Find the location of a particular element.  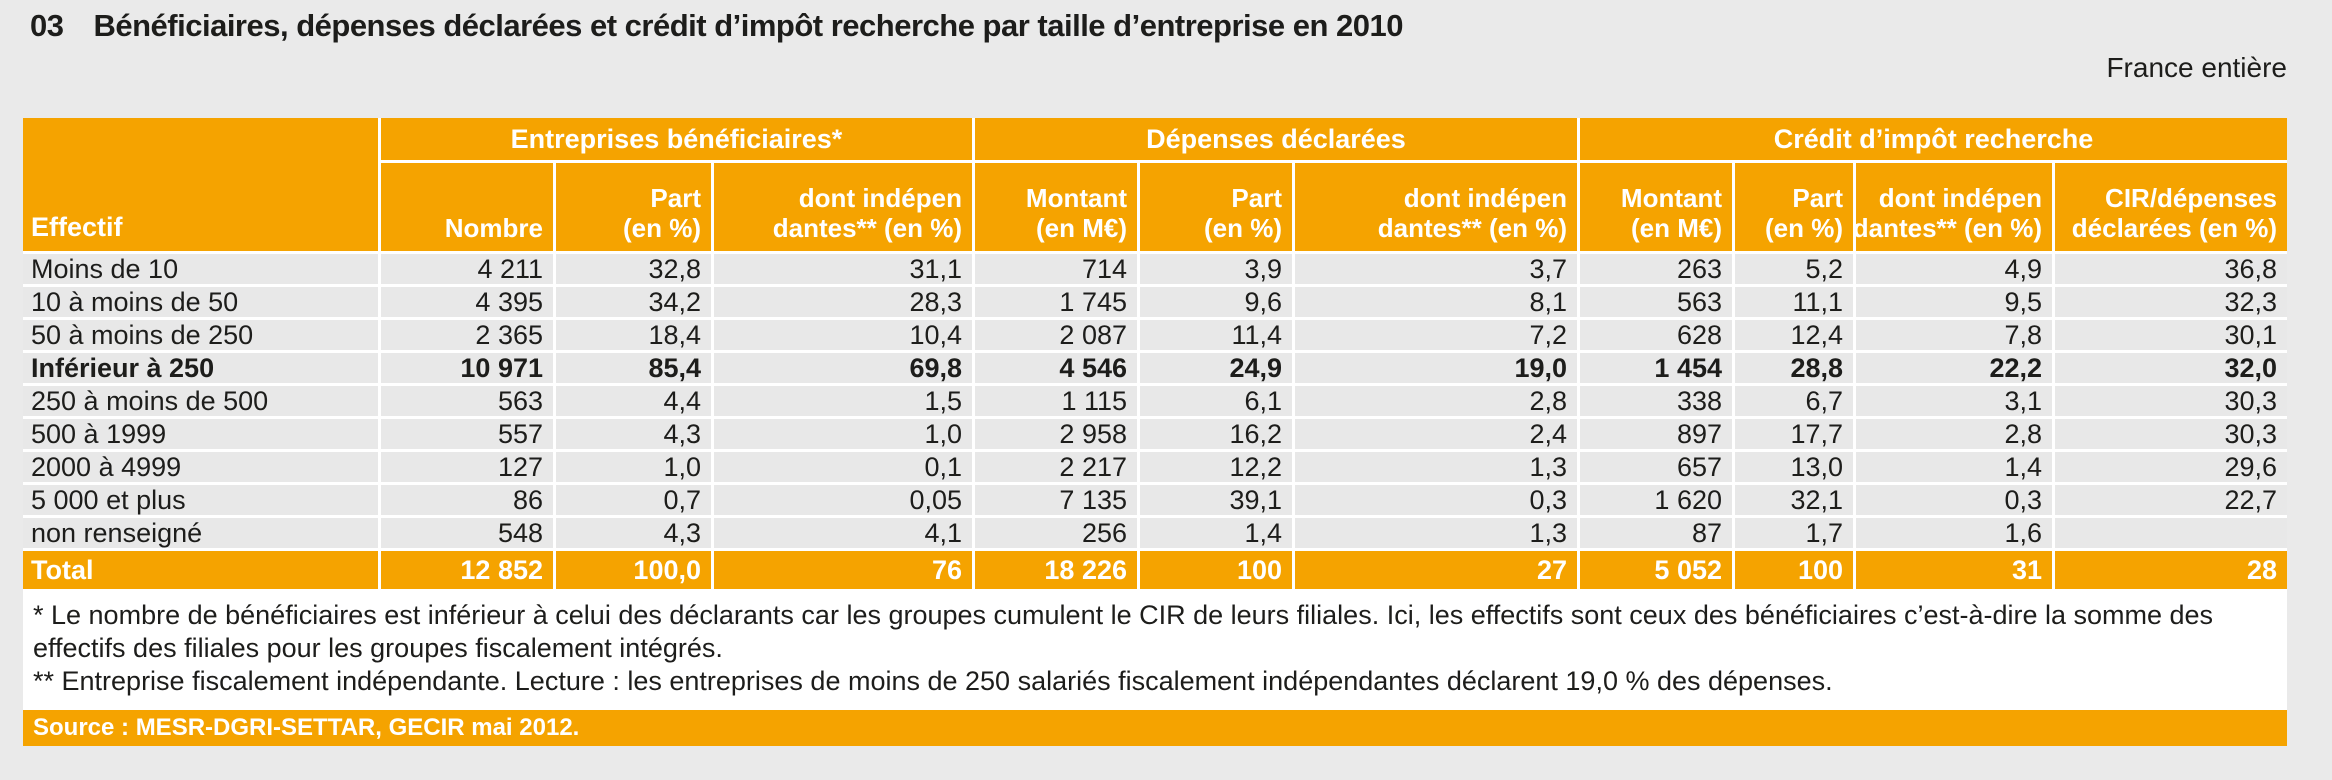

group-header-cell: Entreprises bénéficiaires* is located at coordinates (676, 139).